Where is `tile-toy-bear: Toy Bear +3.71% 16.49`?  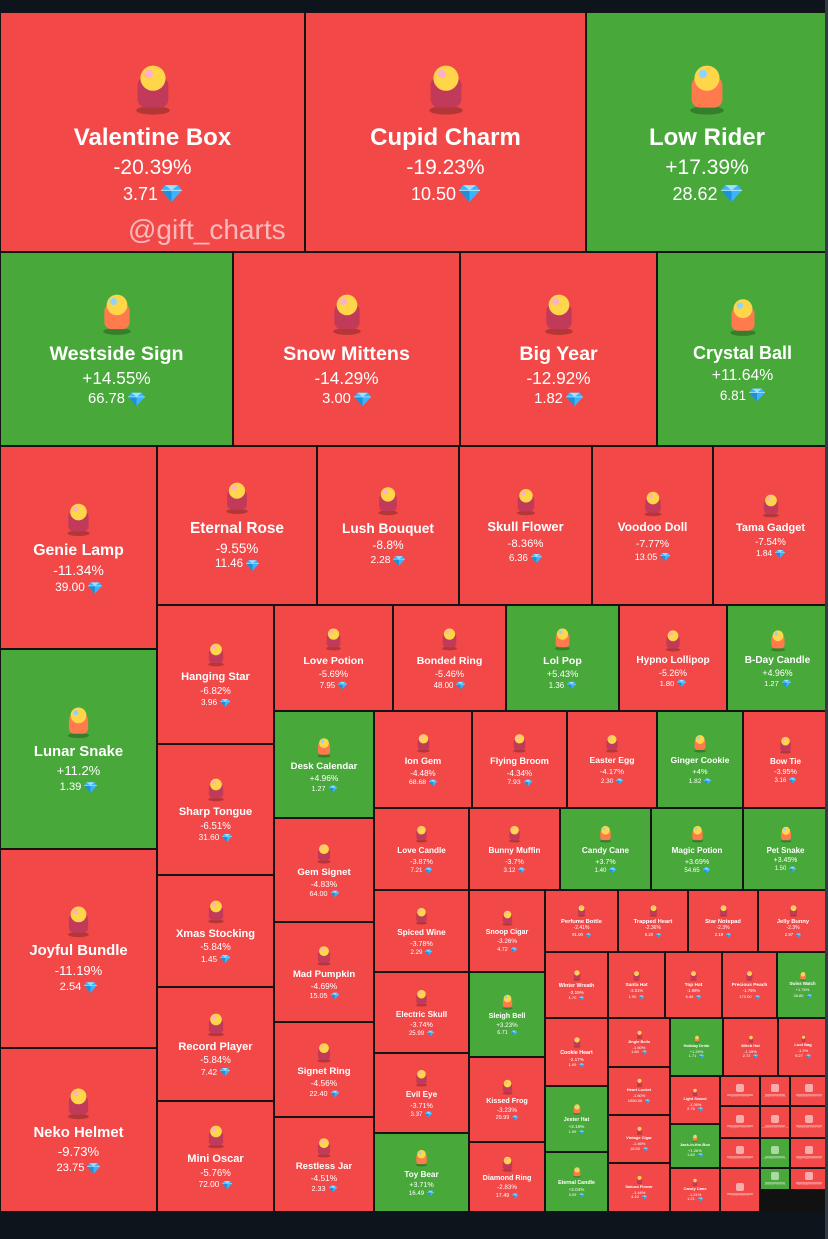
tile-toy-bear: Toy Bear +3.71% 16.49 is located at coordinates (421, 1172).